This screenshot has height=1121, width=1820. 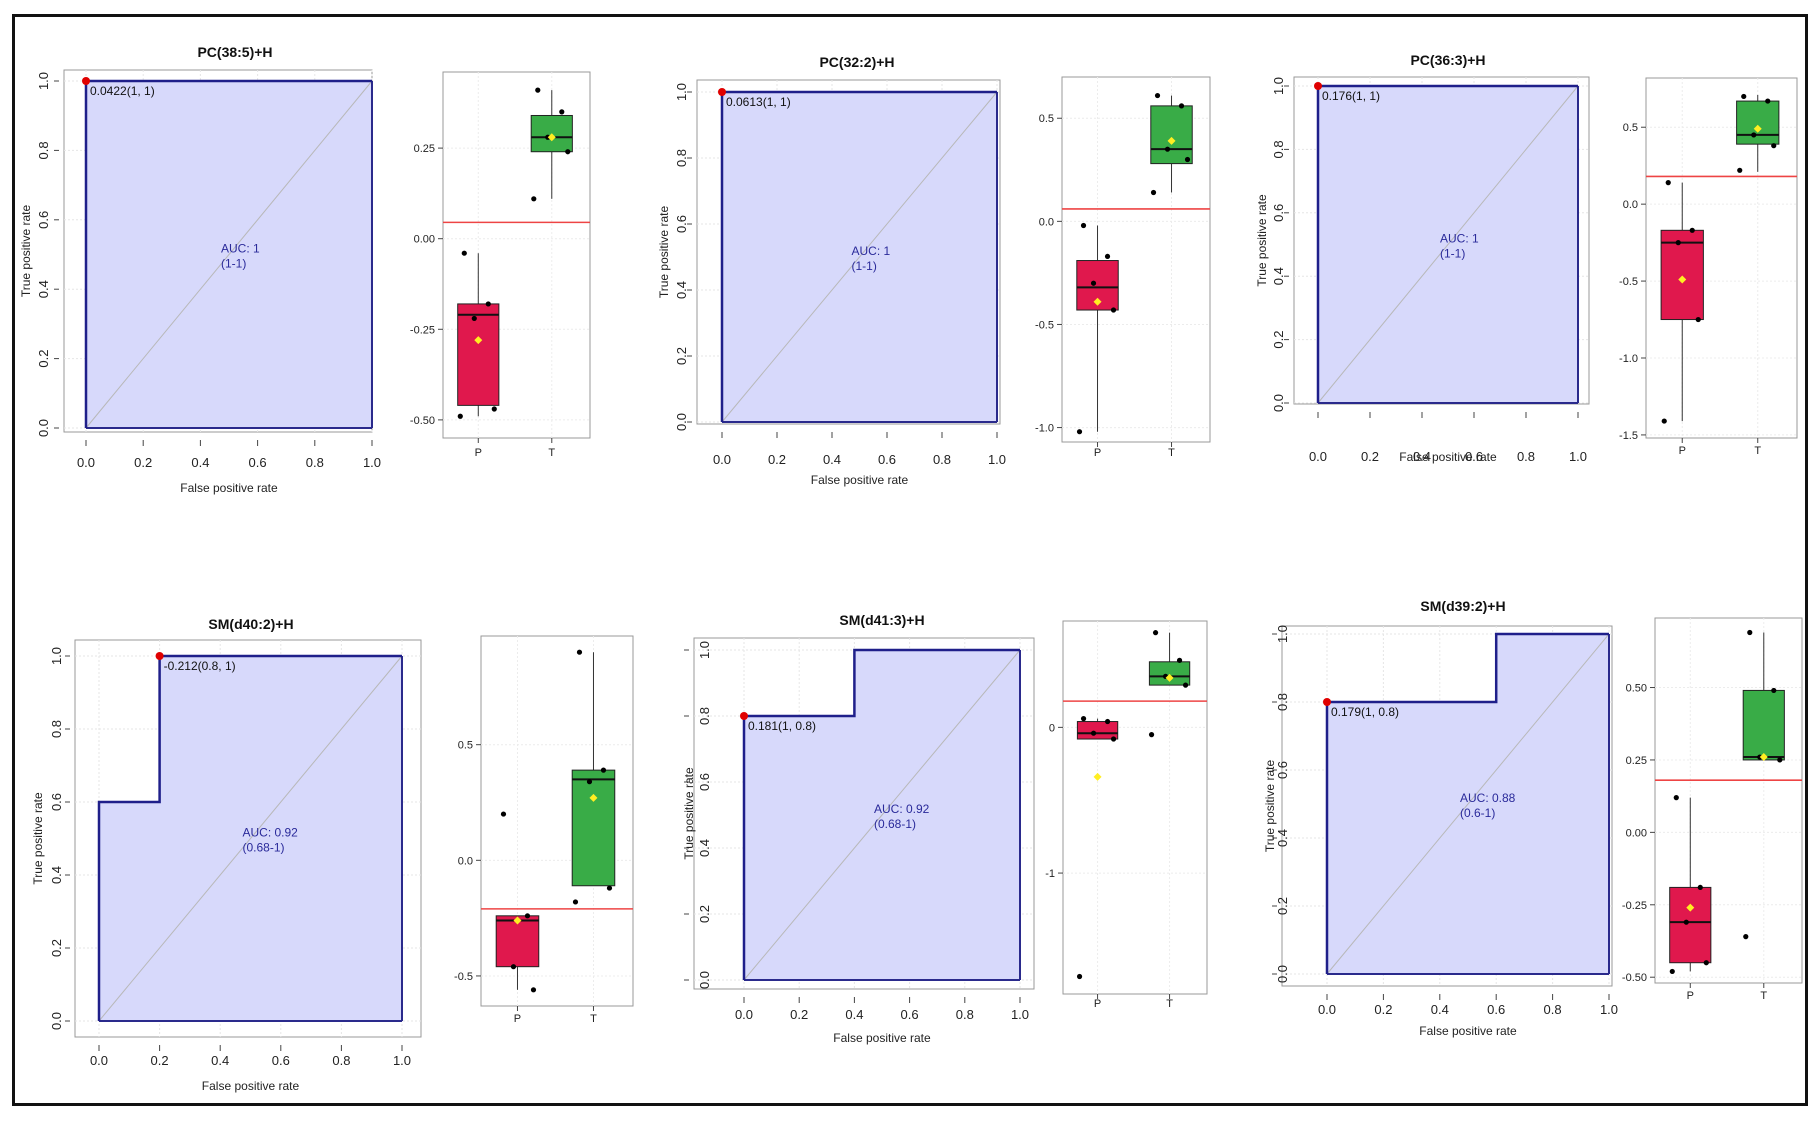 I want to click on roc-diagonal, so click(x=1448, y=244).